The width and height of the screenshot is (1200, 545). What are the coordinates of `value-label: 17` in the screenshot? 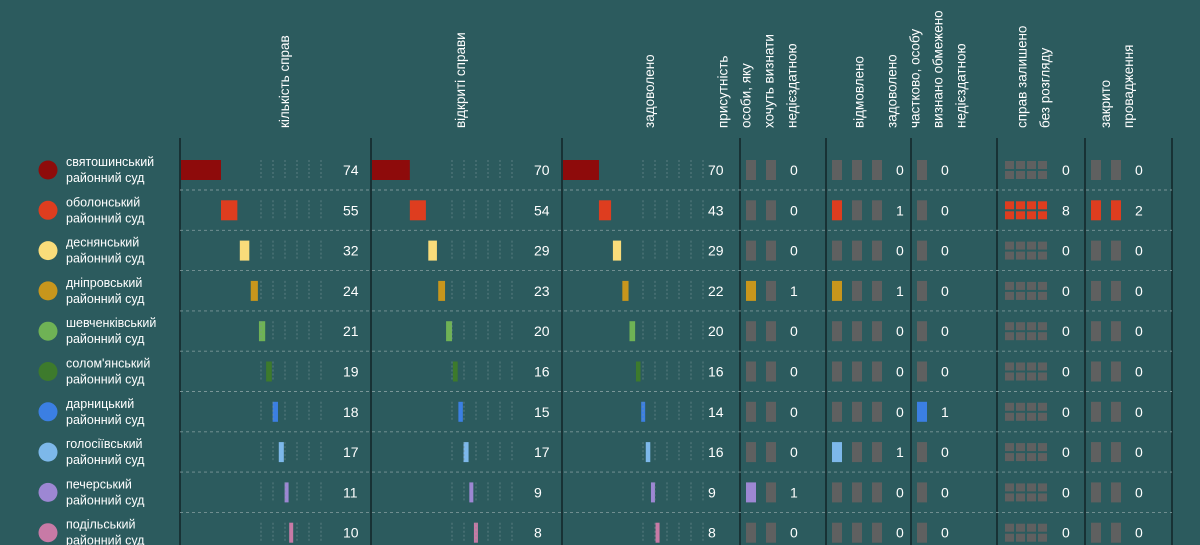 It's located at (351, 452).